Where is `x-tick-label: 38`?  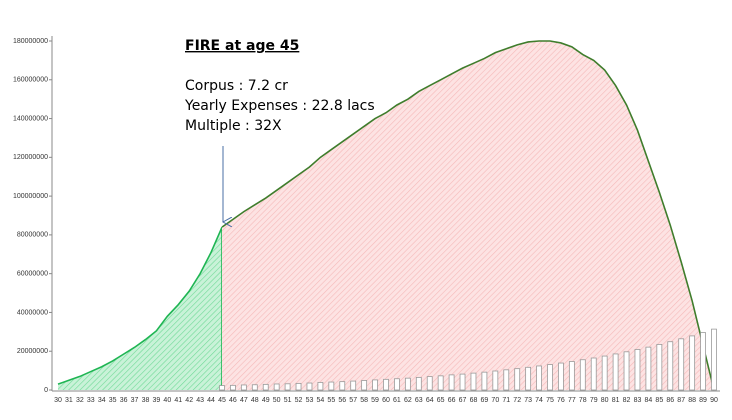
x-tick-label: 38 is located at coordinates (146, 400).